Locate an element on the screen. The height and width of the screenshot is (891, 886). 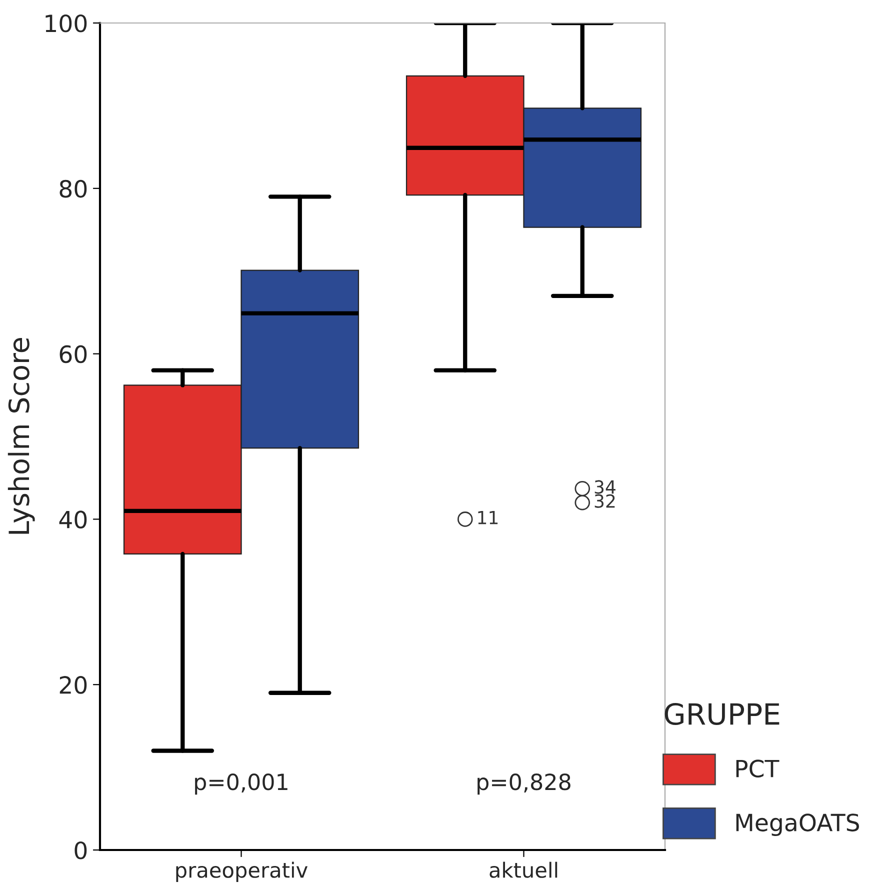
y-tick-label: 40 is located at coordinates (73, 519).